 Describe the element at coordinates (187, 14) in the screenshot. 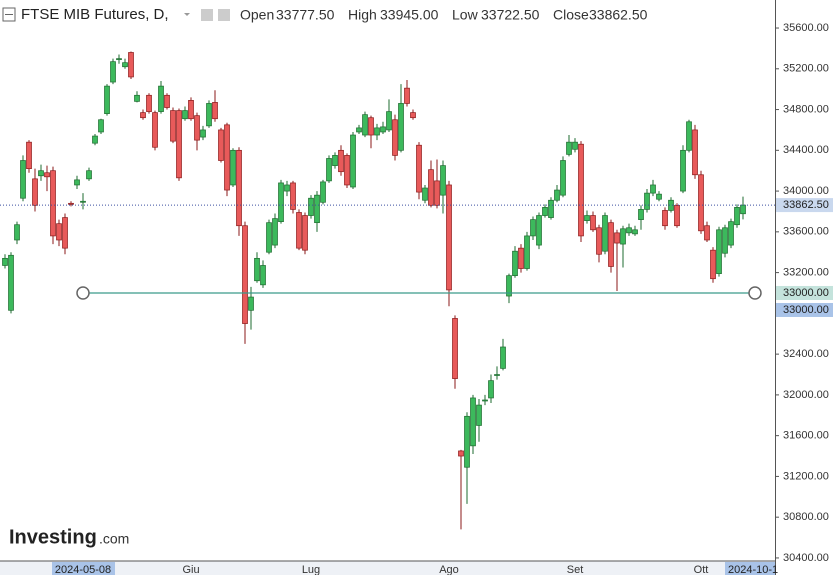

I see `dropdown-icon` at that location.